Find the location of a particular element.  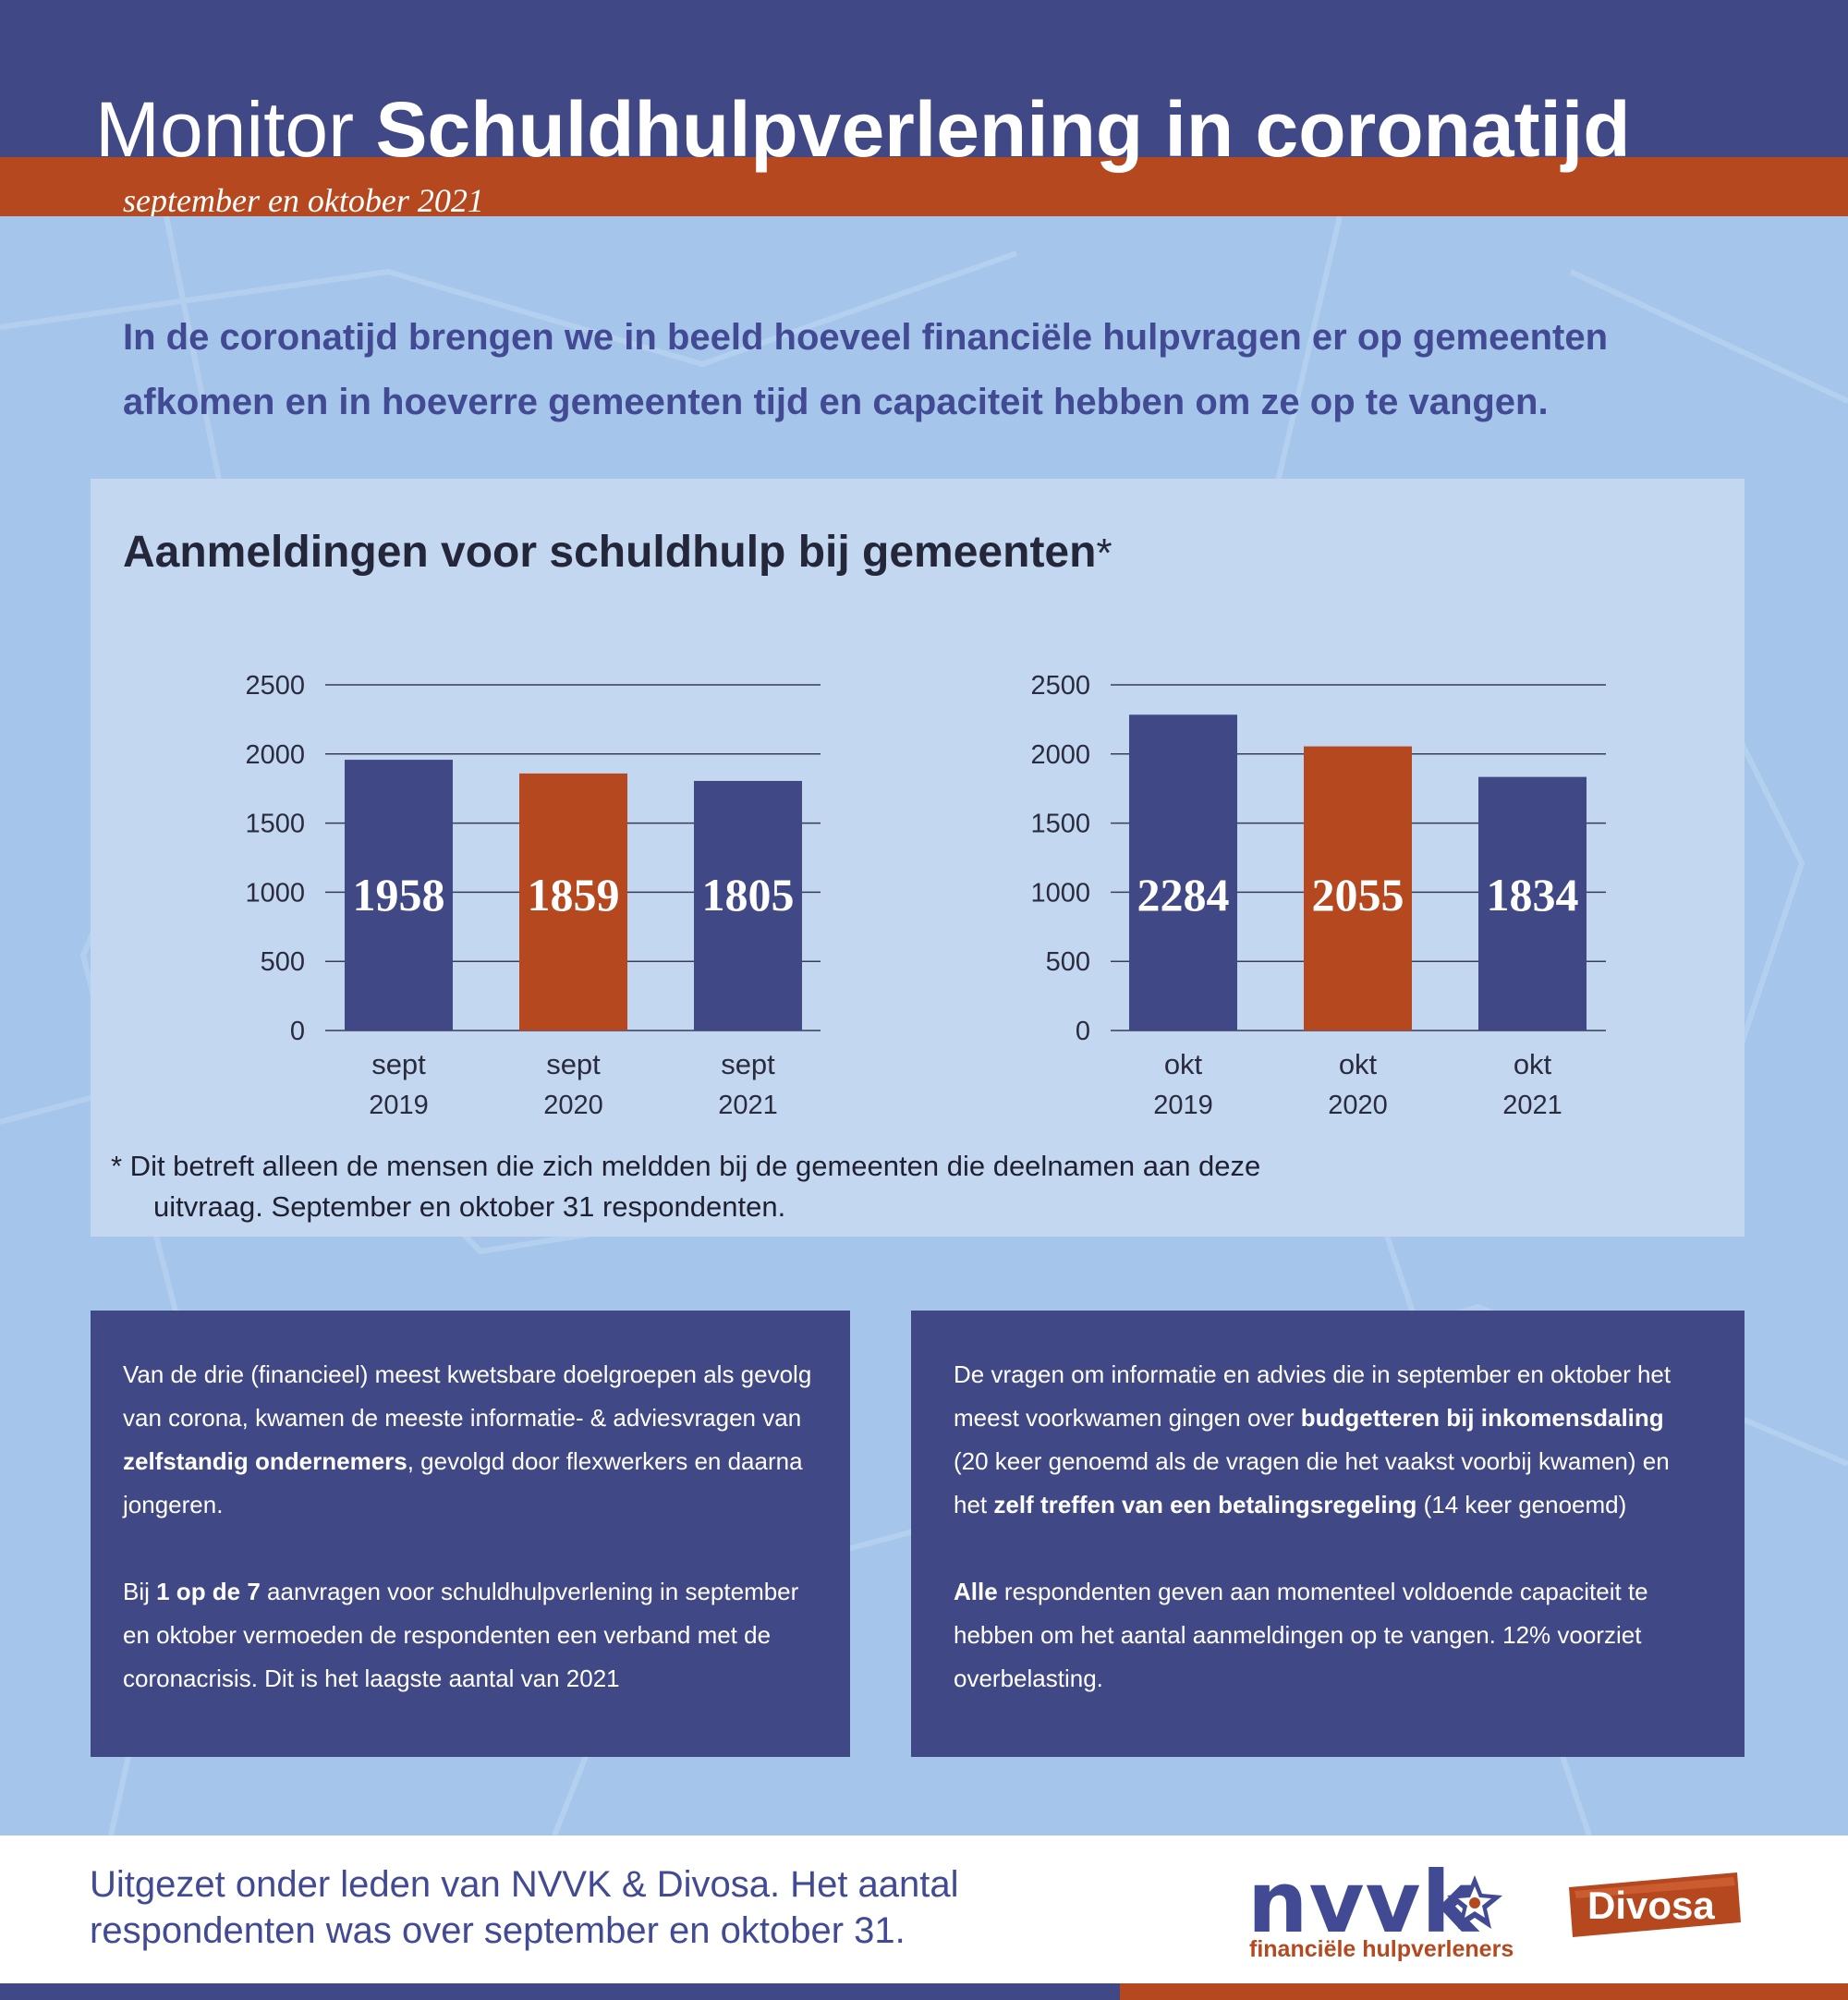

info-left-p2-highlight: 1 op de 7 is located at coordinates (208, 1592).